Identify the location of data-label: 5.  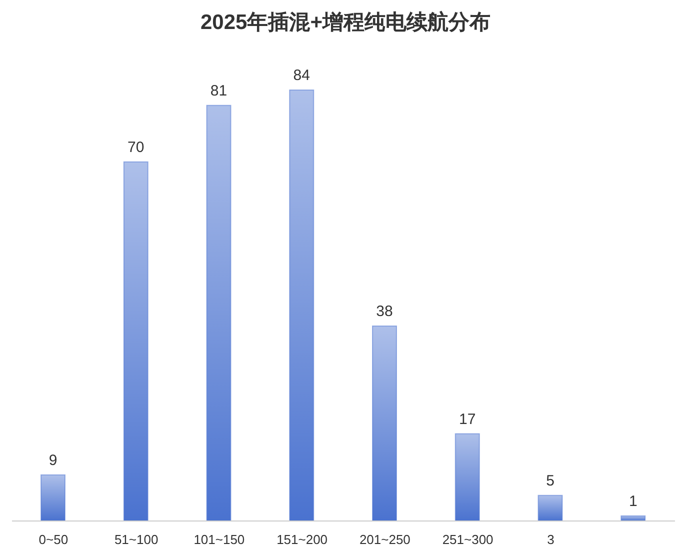
(550, 481).